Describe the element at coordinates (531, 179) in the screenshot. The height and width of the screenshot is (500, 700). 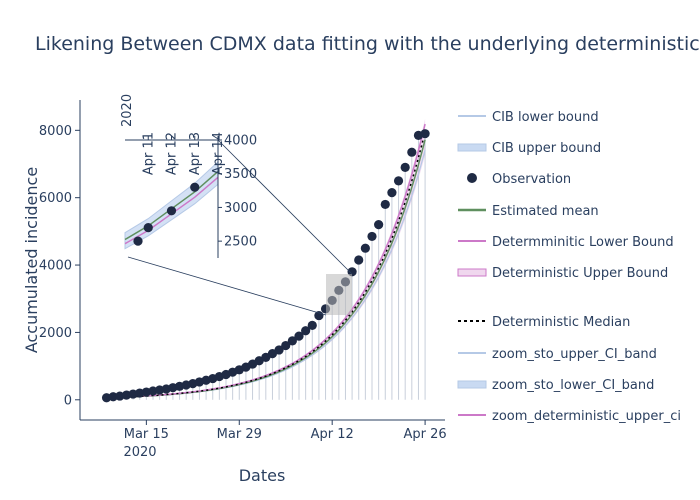
I see `legend-label: Observation` at that location.